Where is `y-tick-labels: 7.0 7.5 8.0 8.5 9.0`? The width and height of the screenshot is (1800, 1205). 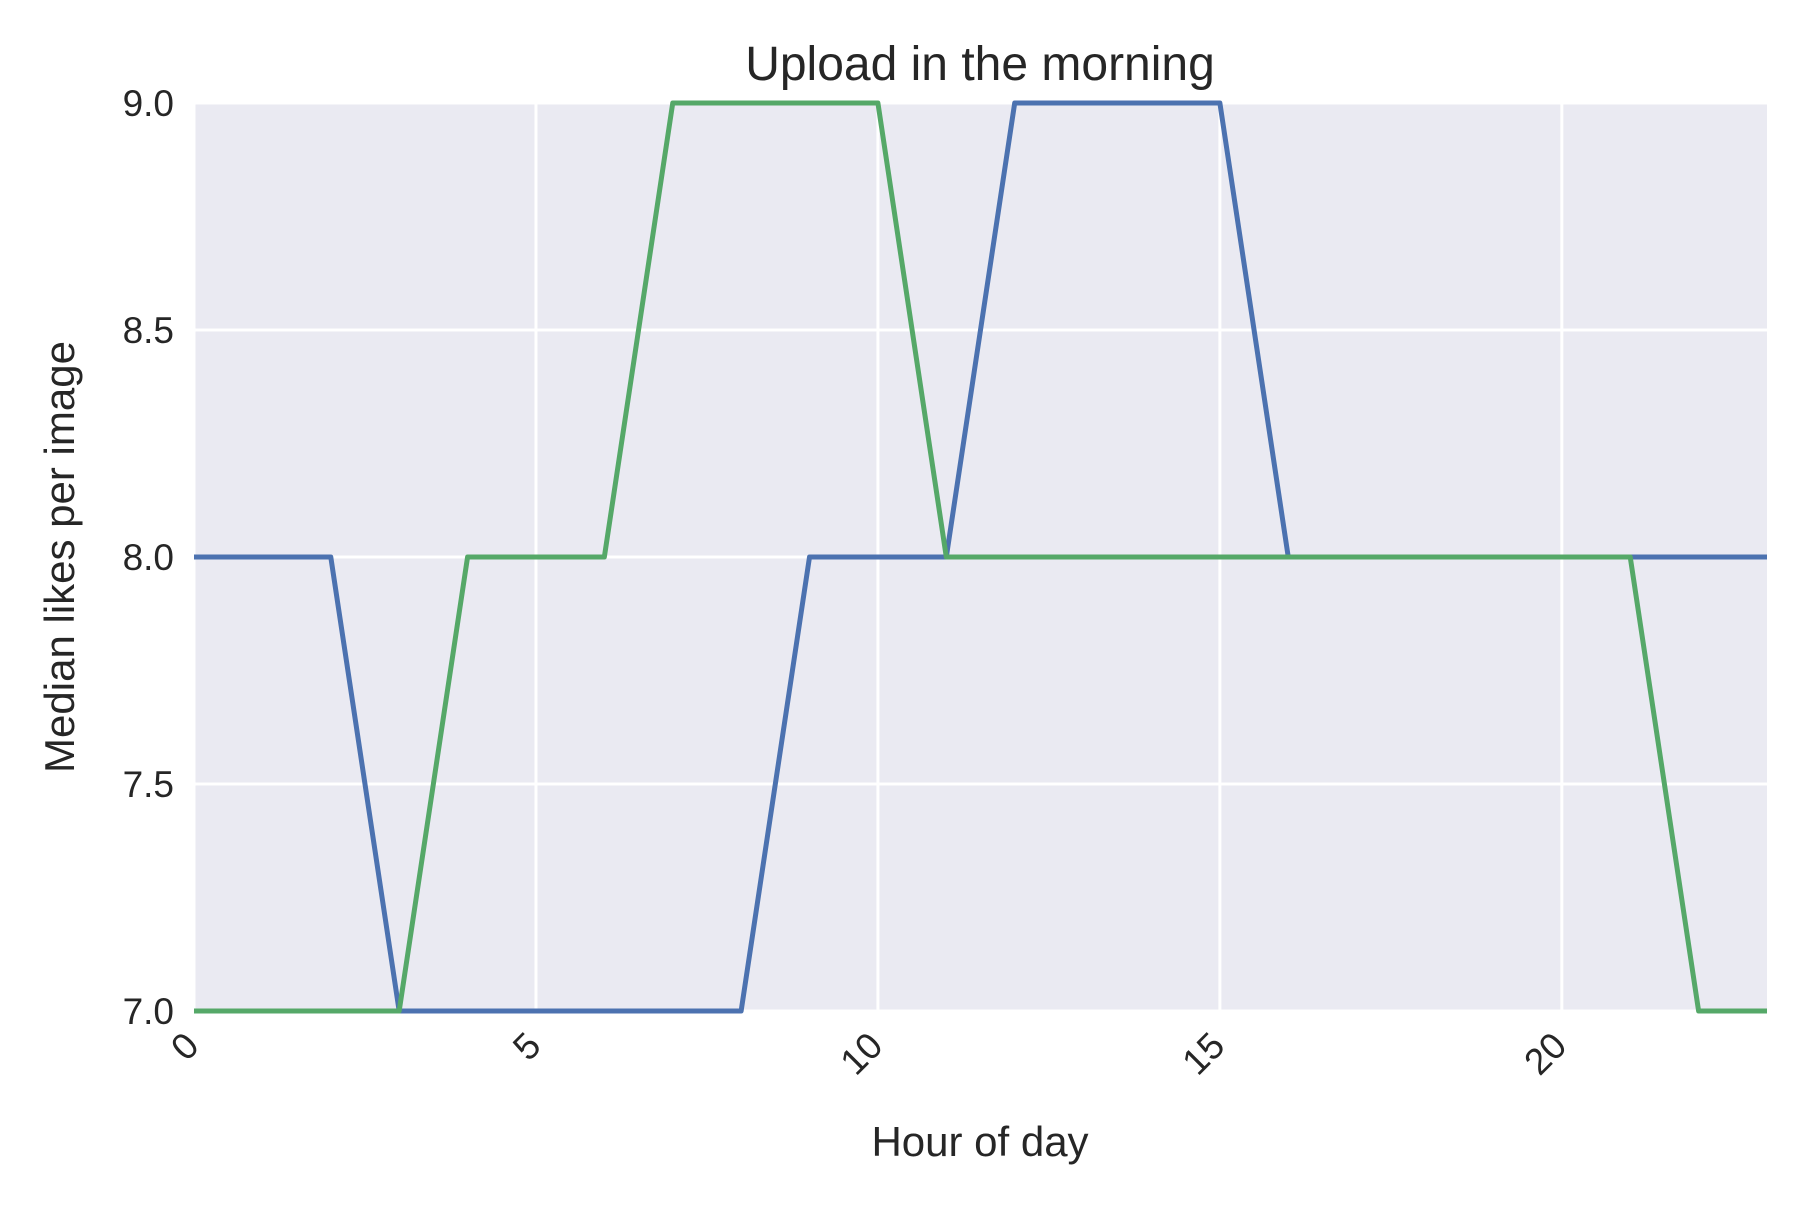 y-tick-labels: 7.0 7.5 8.0 8.5 9.0 is located at coordinates (148, 557).